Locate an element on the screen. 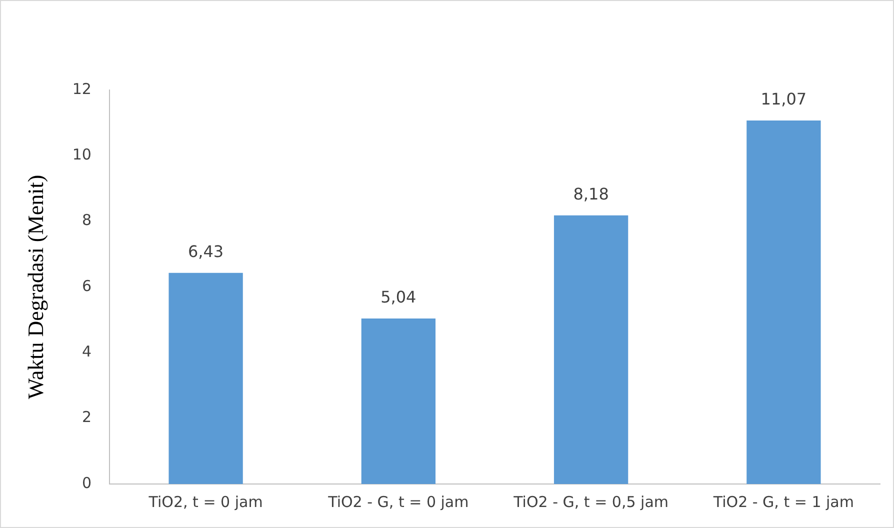 This screenshot has height=528, width=894. y-tick-label: 0 is located at coordinates (87, 483).